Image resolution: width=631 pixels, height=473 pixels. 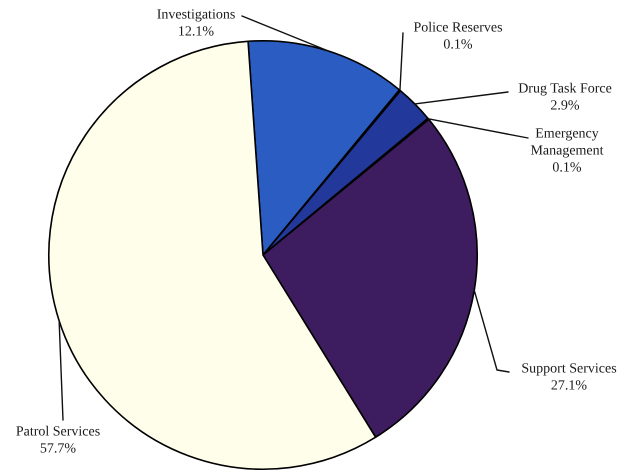 What do you see at coordinates (196, 15) in the screenshot?
I see `slice-label: Investigations` at bounding box center [196, 15].